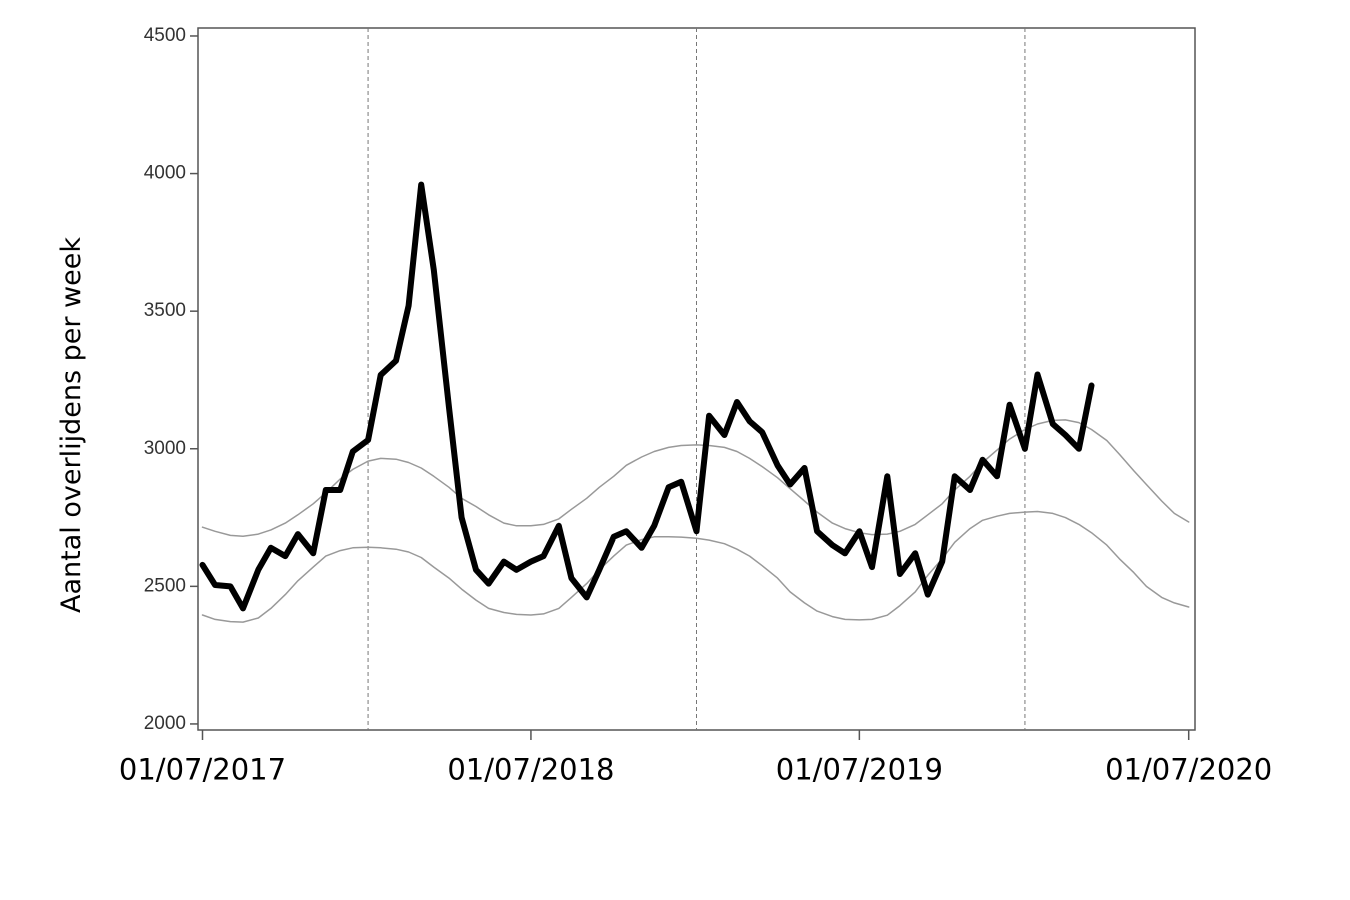 This screenshot has height=900, width=1350. I want to click on y-tick-label: 2500, so click(165, 585).